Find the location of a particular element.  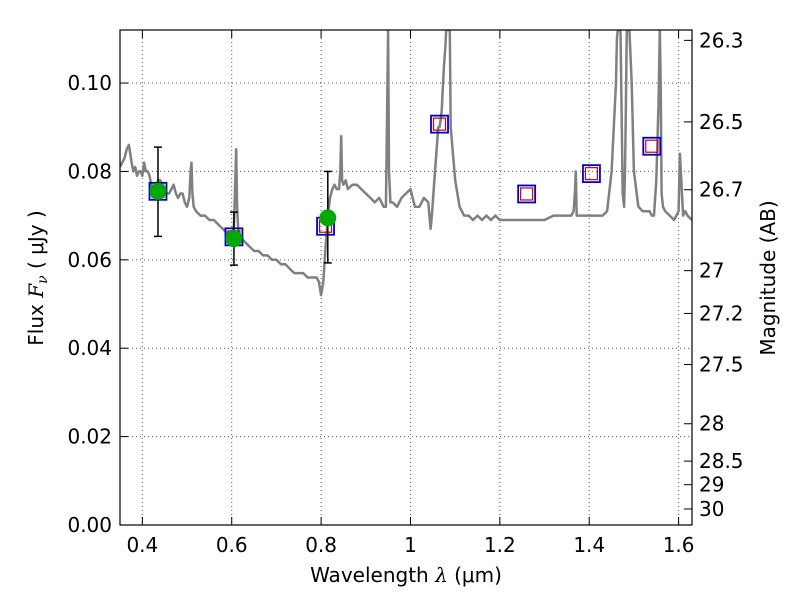

y2-tick-label: 27.2 is located at coordinates (721, 313).